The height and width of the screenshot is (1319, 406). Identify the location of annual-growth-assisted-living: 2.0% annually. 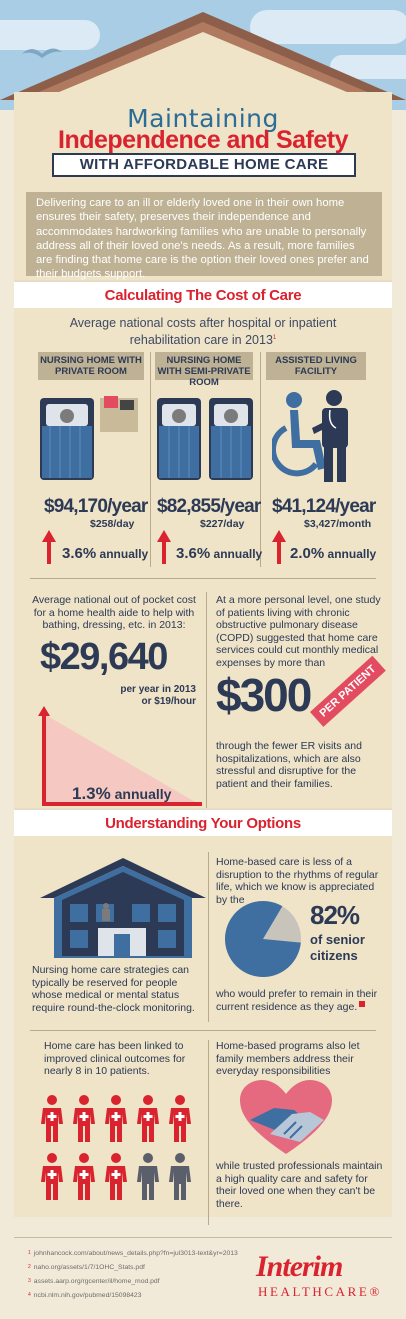
(333, 553).